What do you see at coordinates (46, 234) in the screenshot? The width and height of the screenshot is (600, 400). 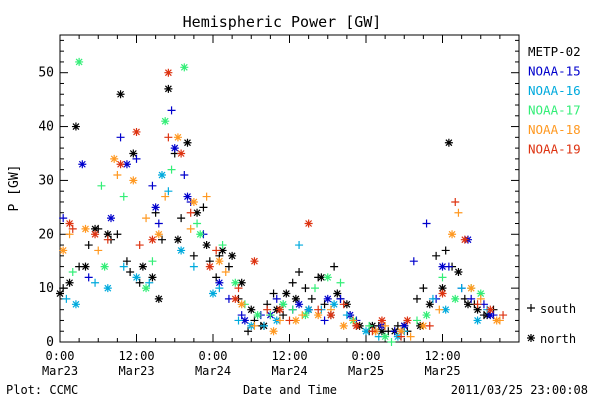 I see `y-tick-label: 20` at bounding box center [46, 234].